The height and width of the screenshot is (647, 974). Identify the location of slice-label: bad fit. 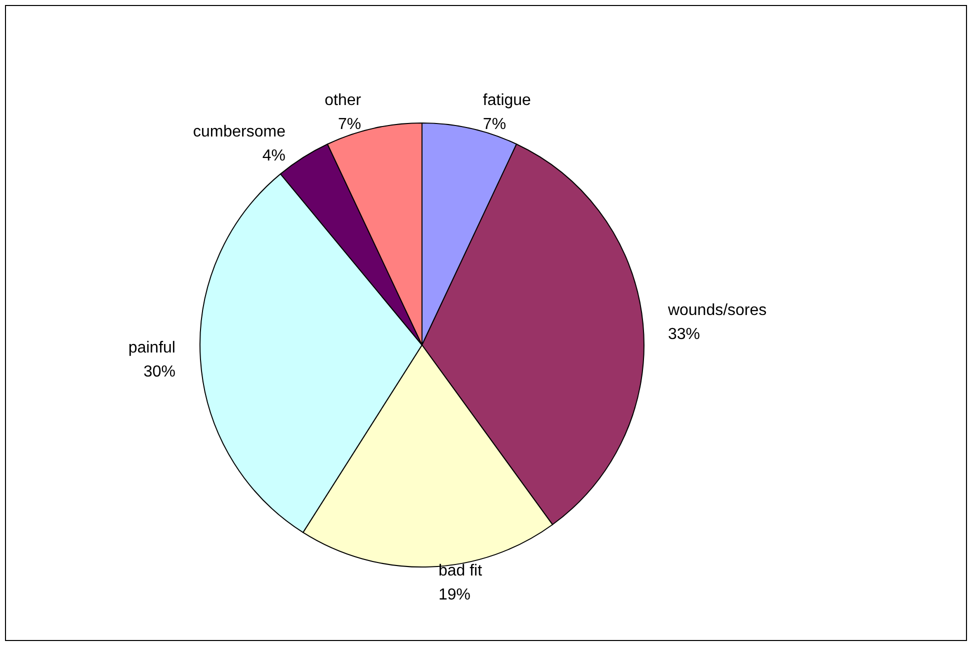
(460, 571).